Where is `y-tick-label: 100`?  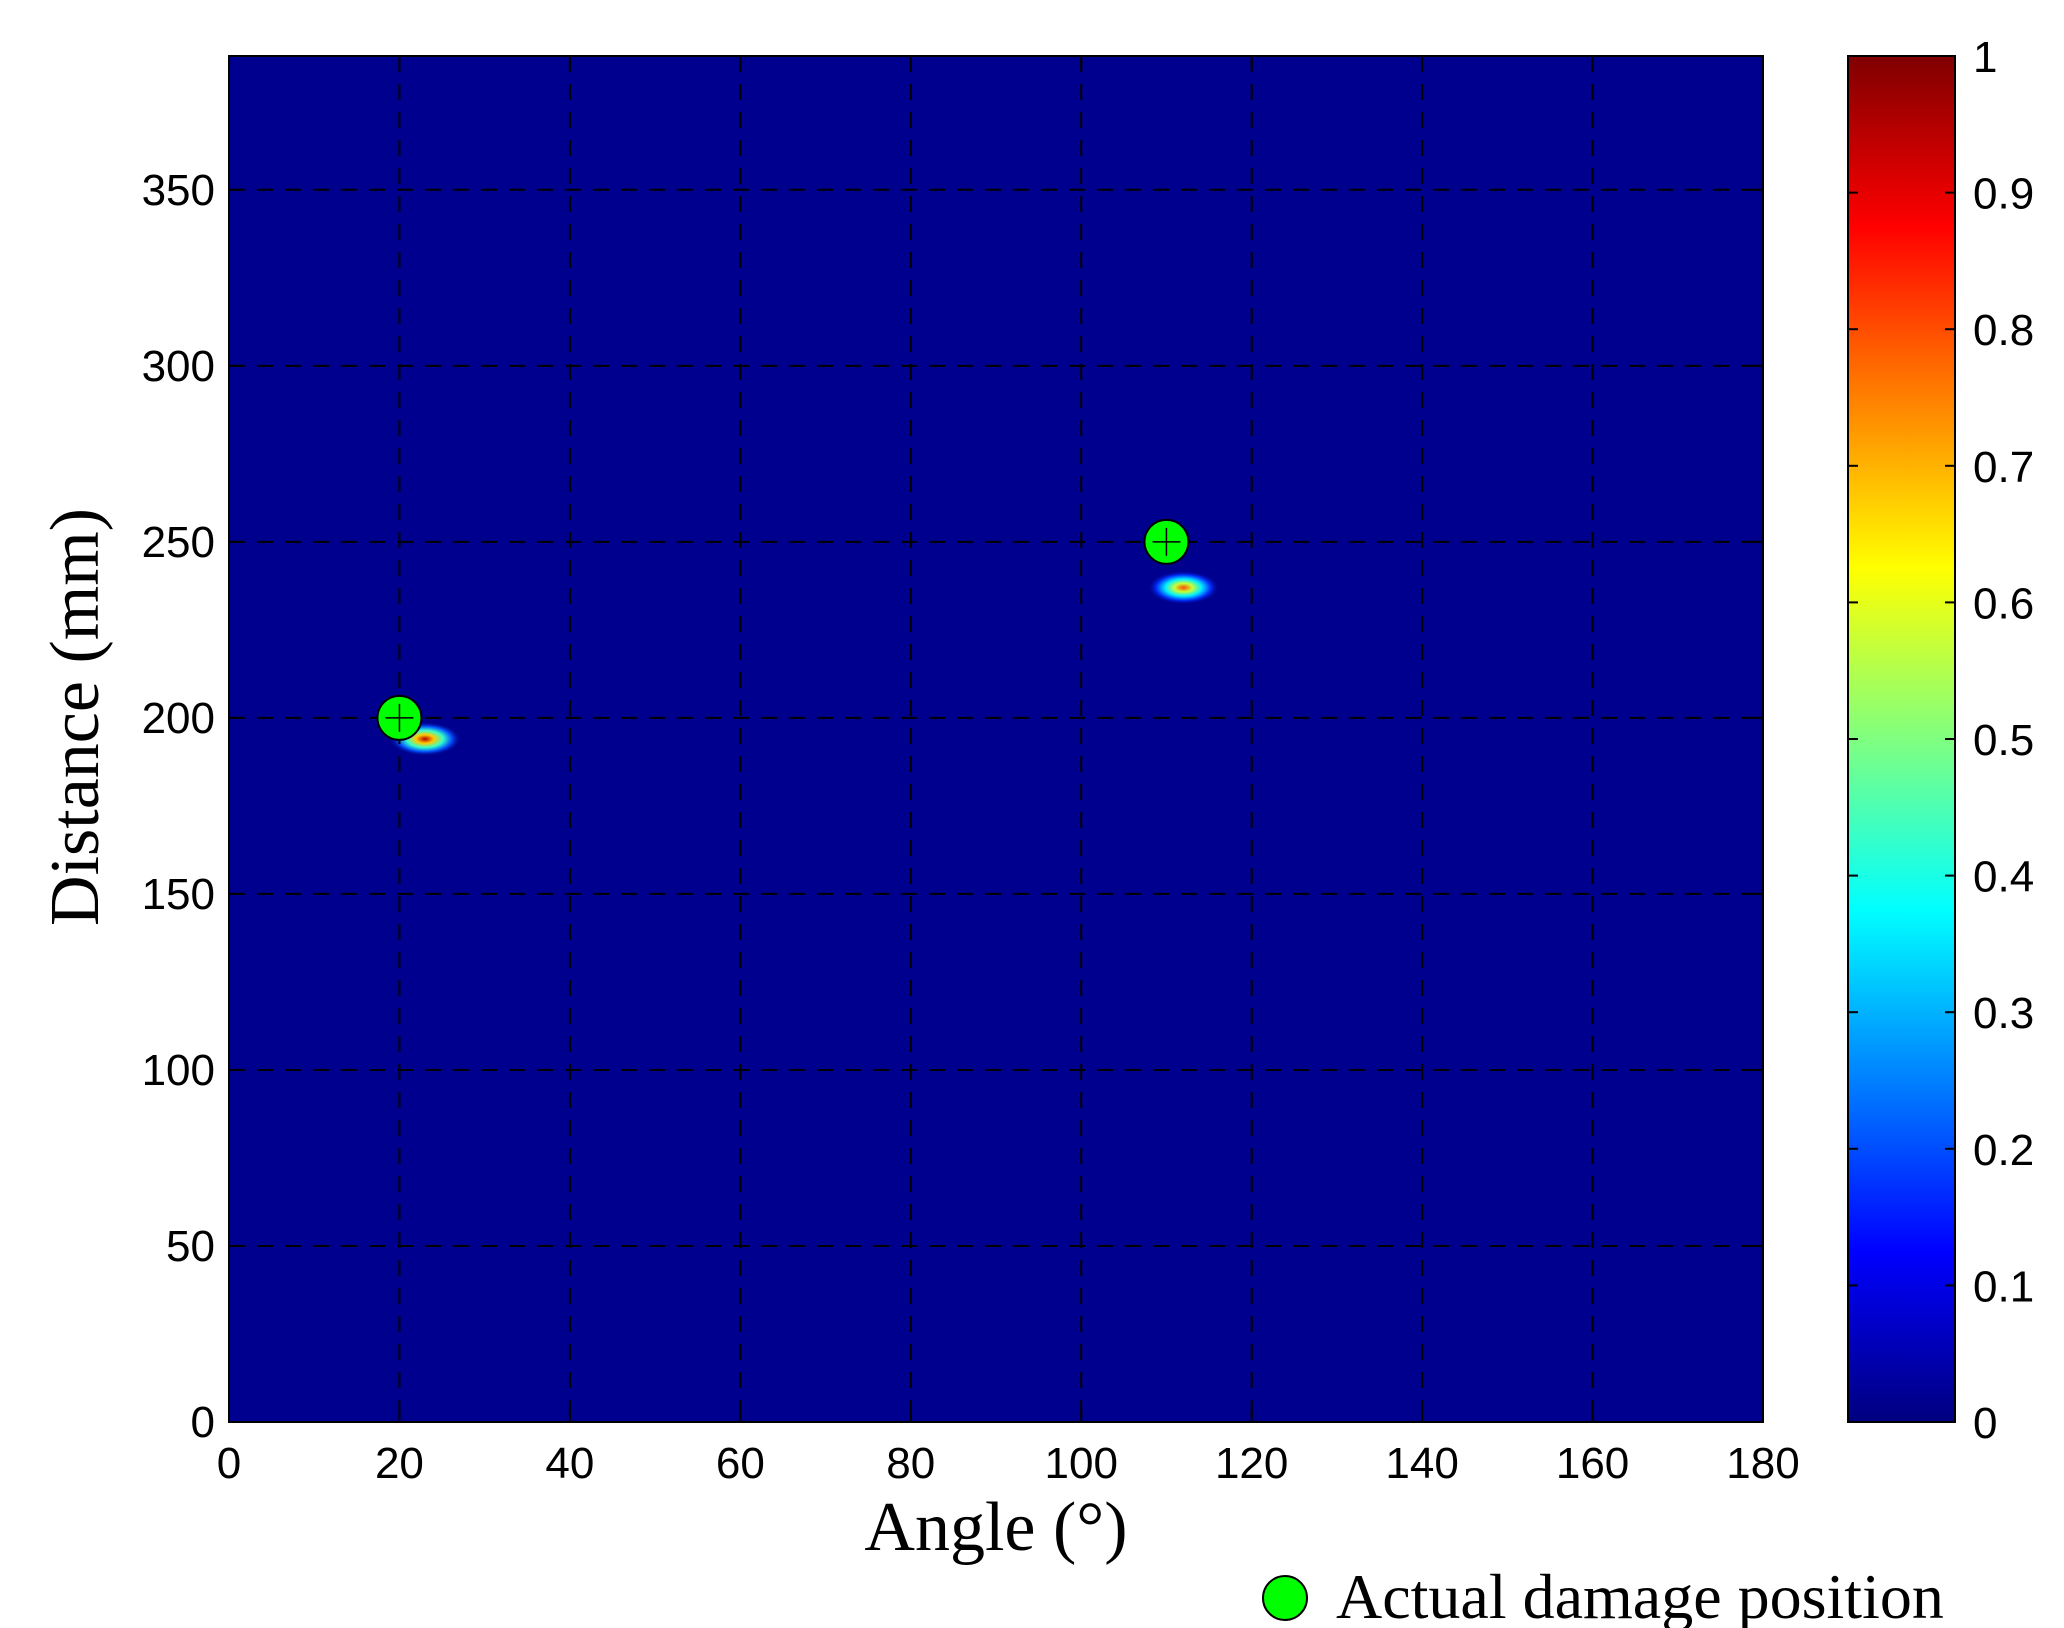 y-tick-label: 100 is located at coordinates (178, 1070).